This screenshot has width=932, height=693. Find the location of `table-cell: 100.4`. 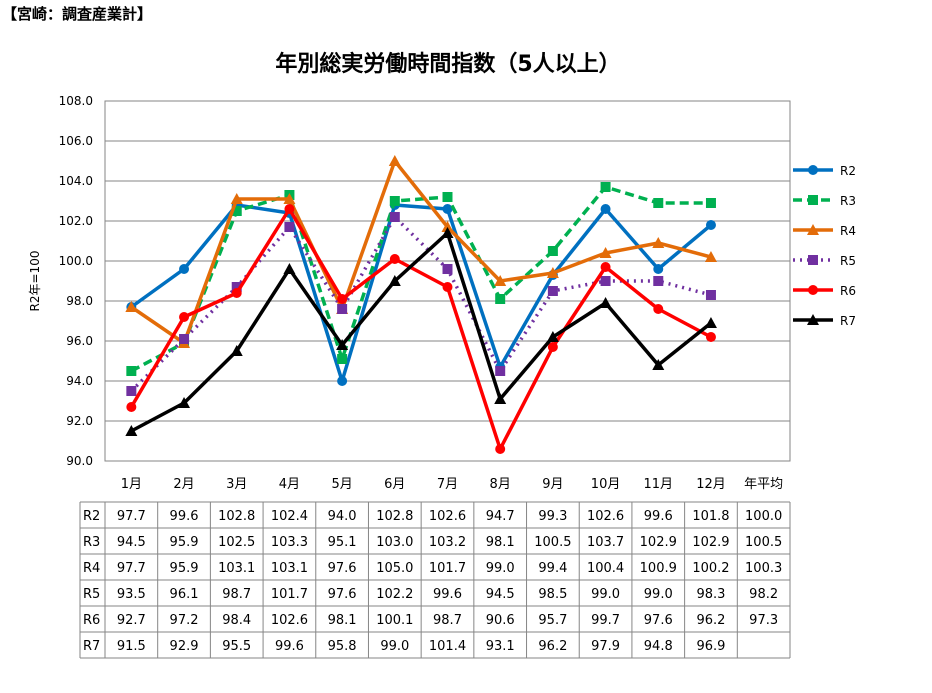

table-cell: 100.4 is located at coordinates (605, 568).